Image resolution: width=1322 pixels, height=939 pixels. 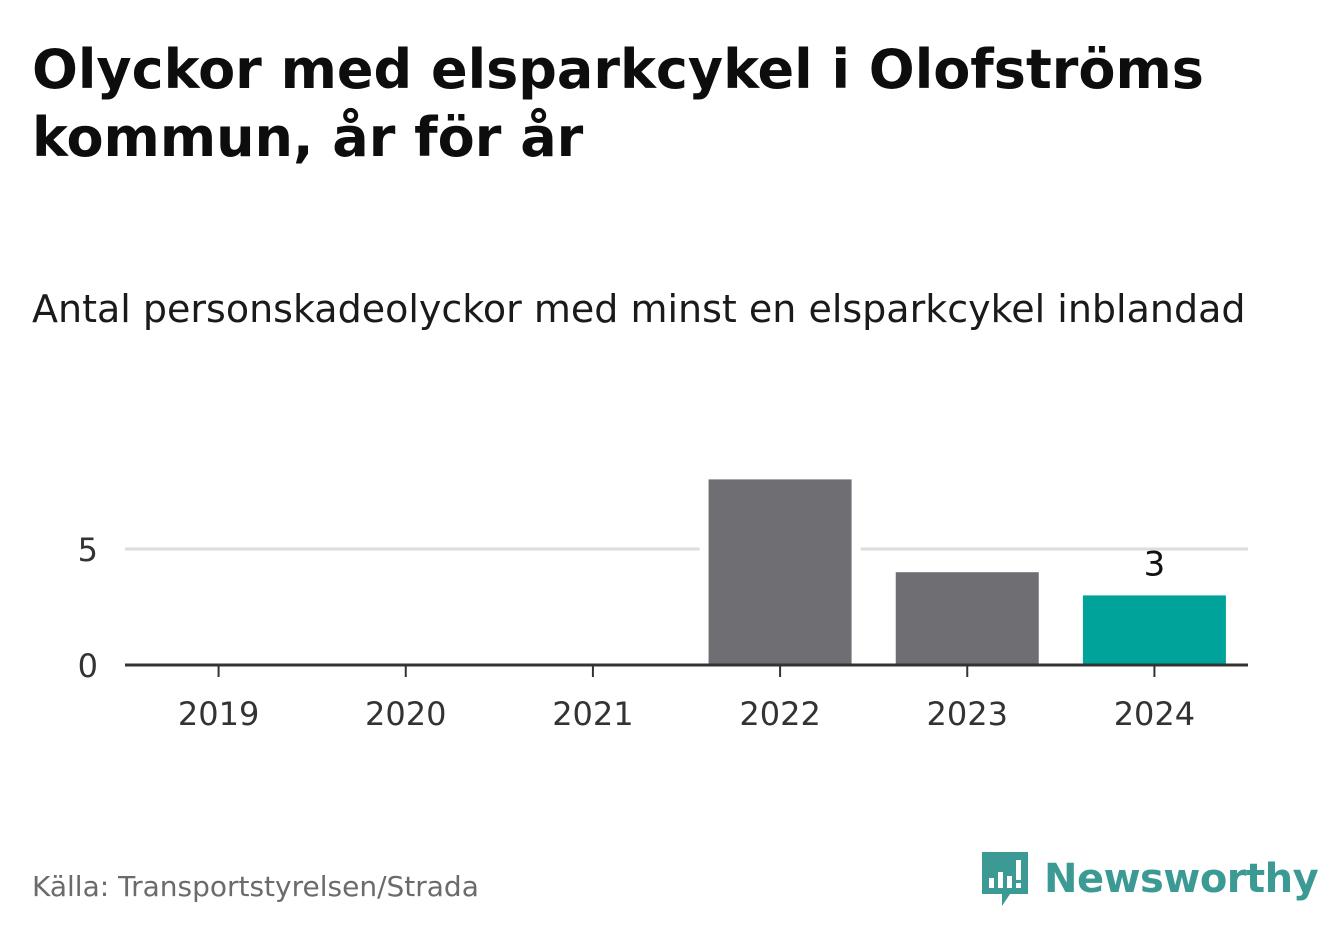 What do you see at coordinates (1155, 564) in the screenshot?
I see `data-label-2024: 3` at bounding box center [1155, 564].